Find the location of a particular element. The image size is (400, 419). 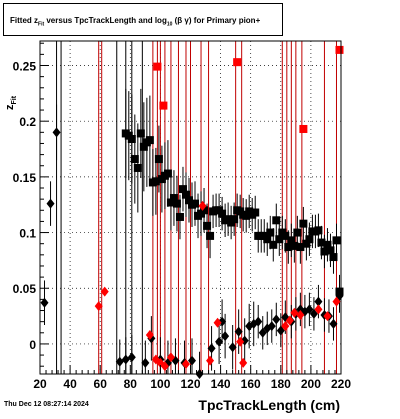

x-tick-label: 220 is located at coordinates (341, 384).